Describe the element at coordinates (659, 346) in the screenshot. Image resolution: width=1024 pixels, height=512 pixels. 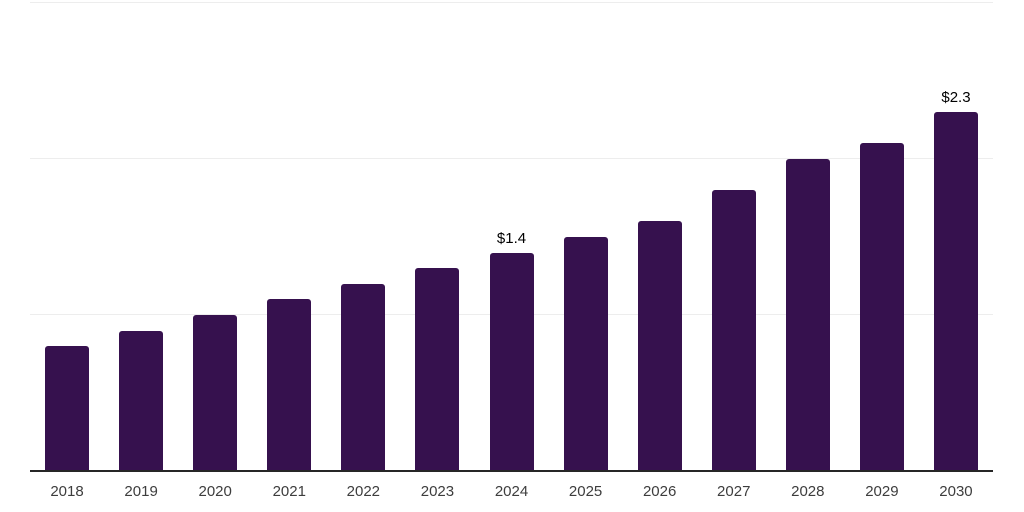
I see `bar-2026` at that location.